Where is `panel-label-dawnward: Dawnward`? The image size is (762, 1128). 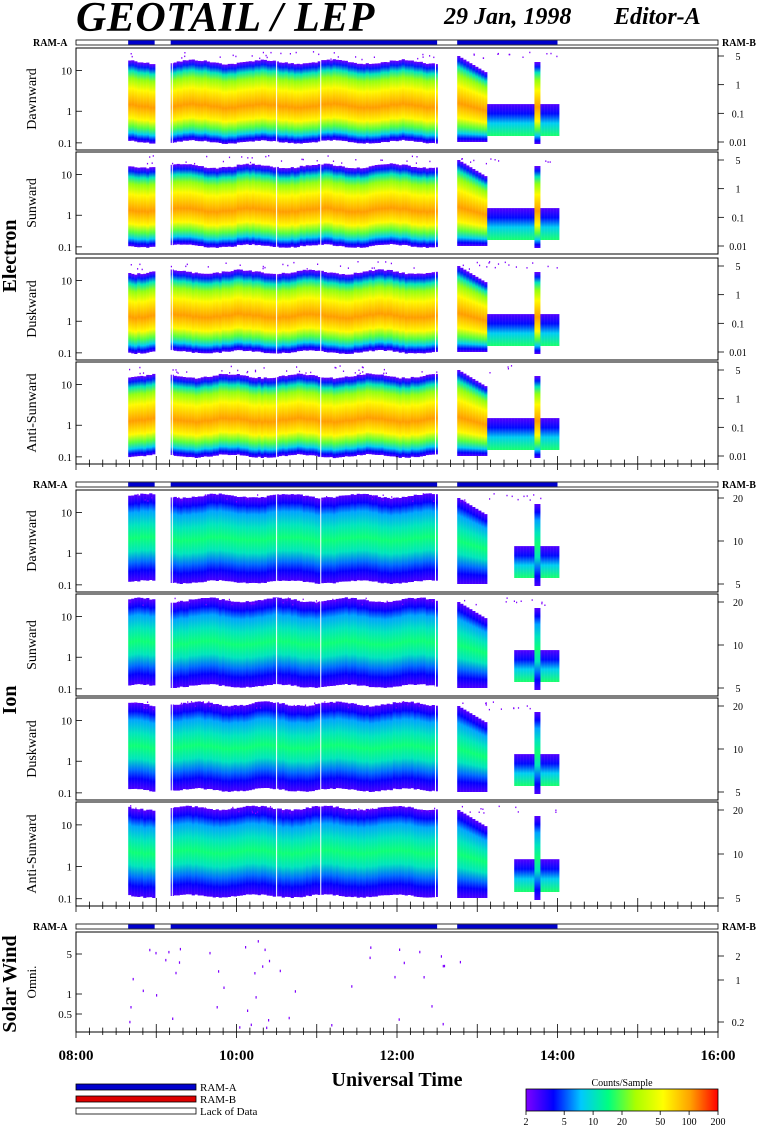
panel-label-dawnward: Dawnward is located at coordinates (32, 98).